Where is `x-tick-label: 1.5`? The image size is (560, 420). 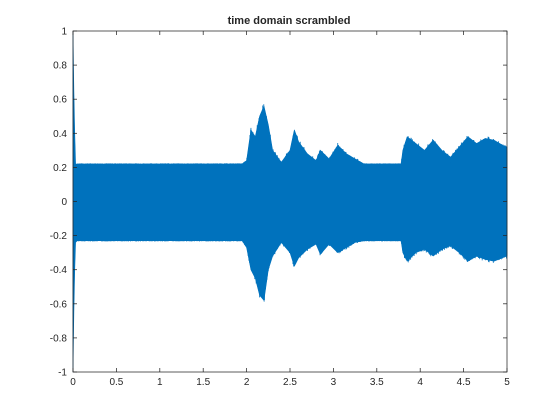
x-tick-label: 1.5 is located at coordinates (203, 382).